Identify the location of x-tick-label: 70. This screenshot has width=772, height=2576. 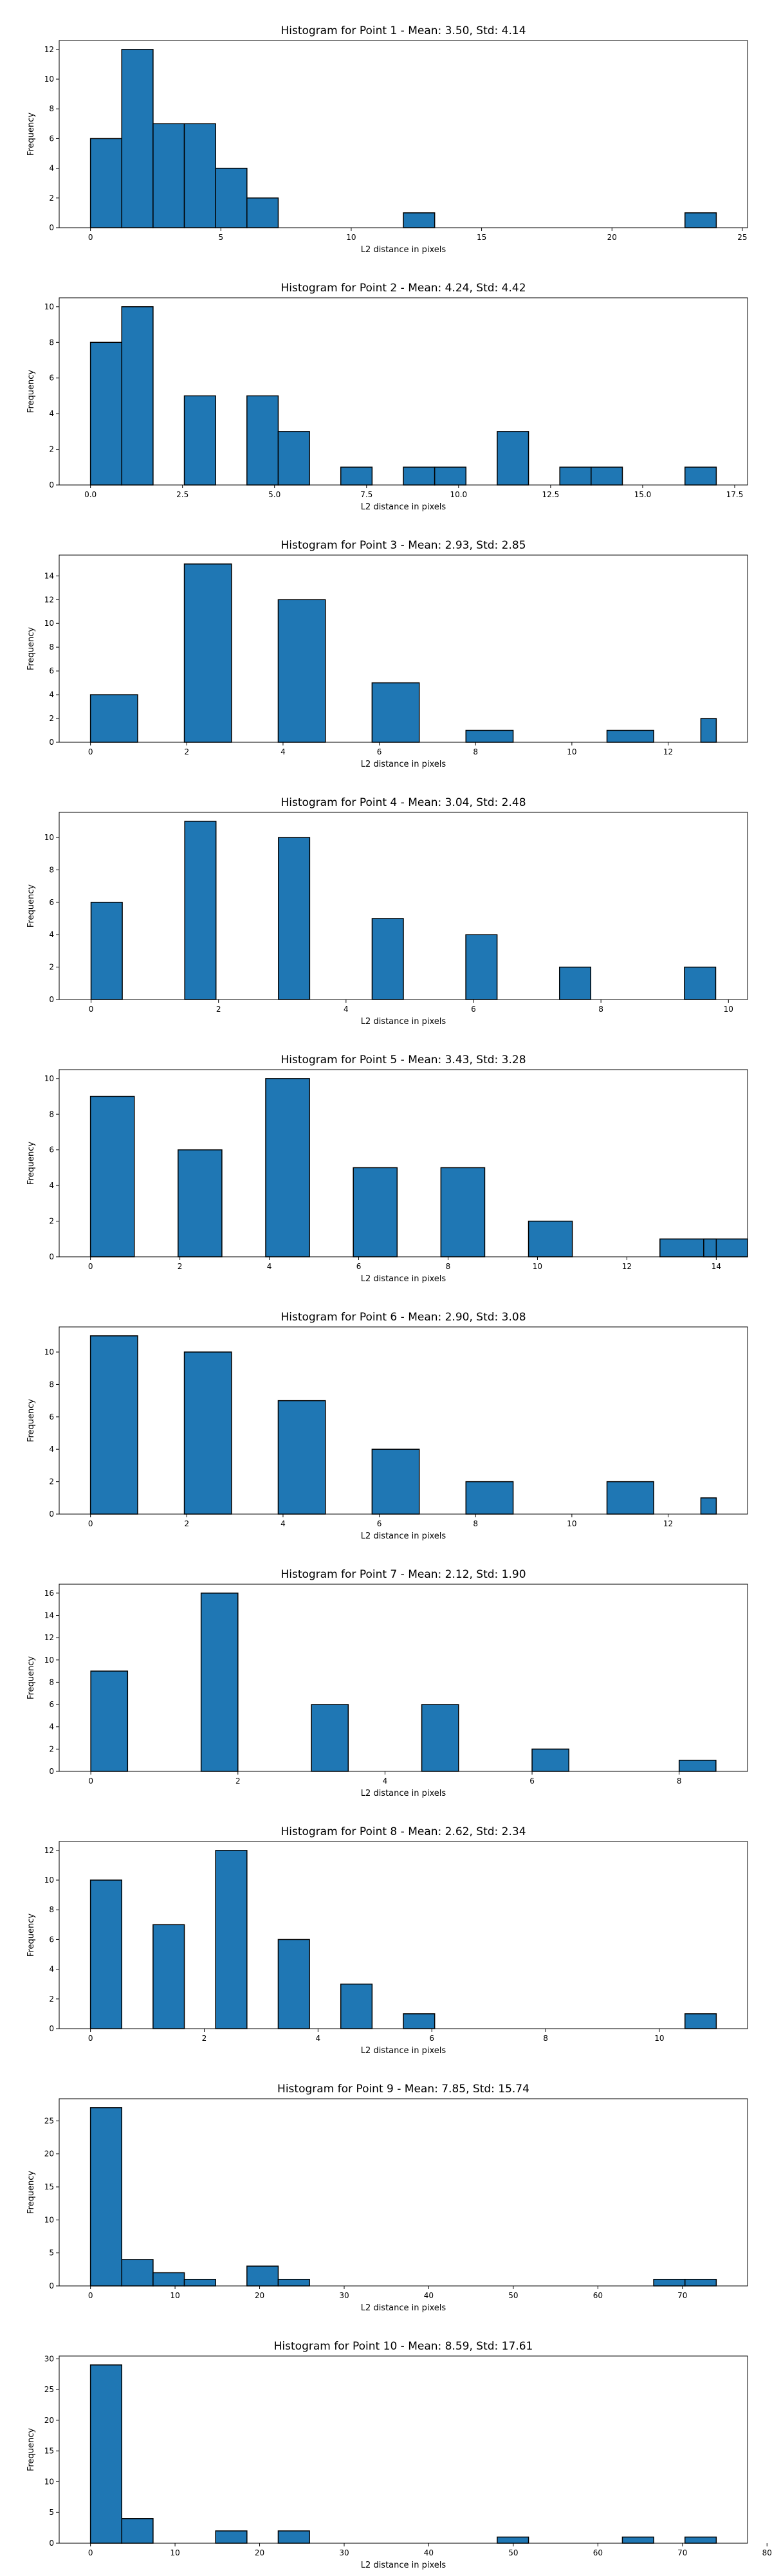
(682, 2295).